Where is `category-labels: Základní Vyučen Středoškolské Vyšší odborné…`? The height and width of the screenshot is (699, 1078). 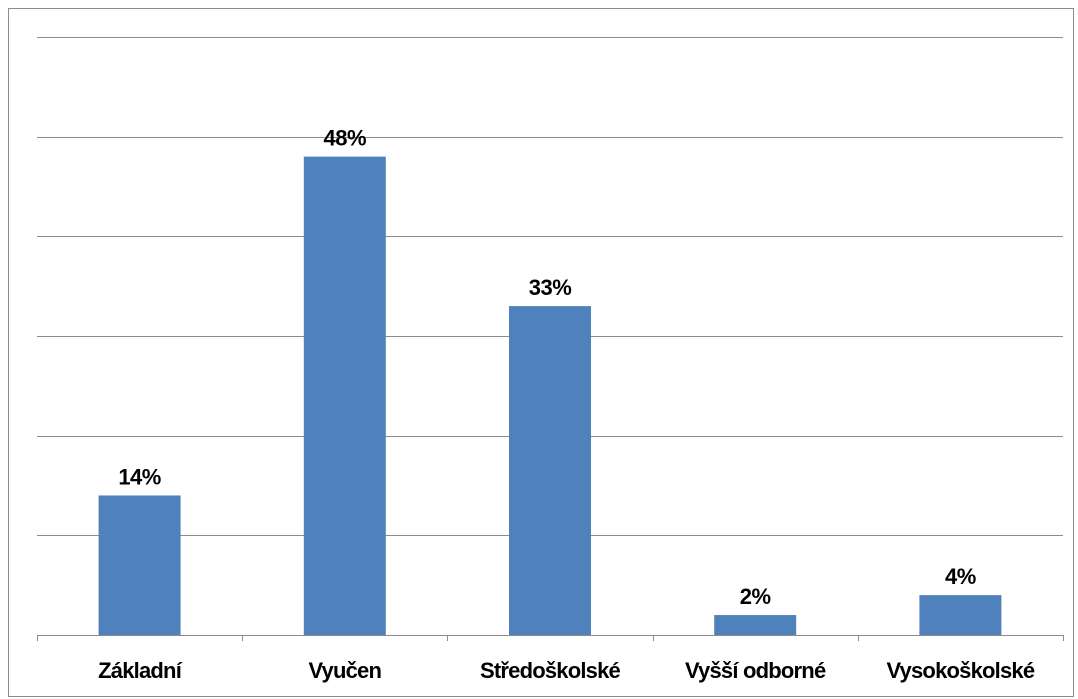 category-labels: Základní Vyučen Středoškolské Vyšší odborné… is located at coordinates (566, 670).